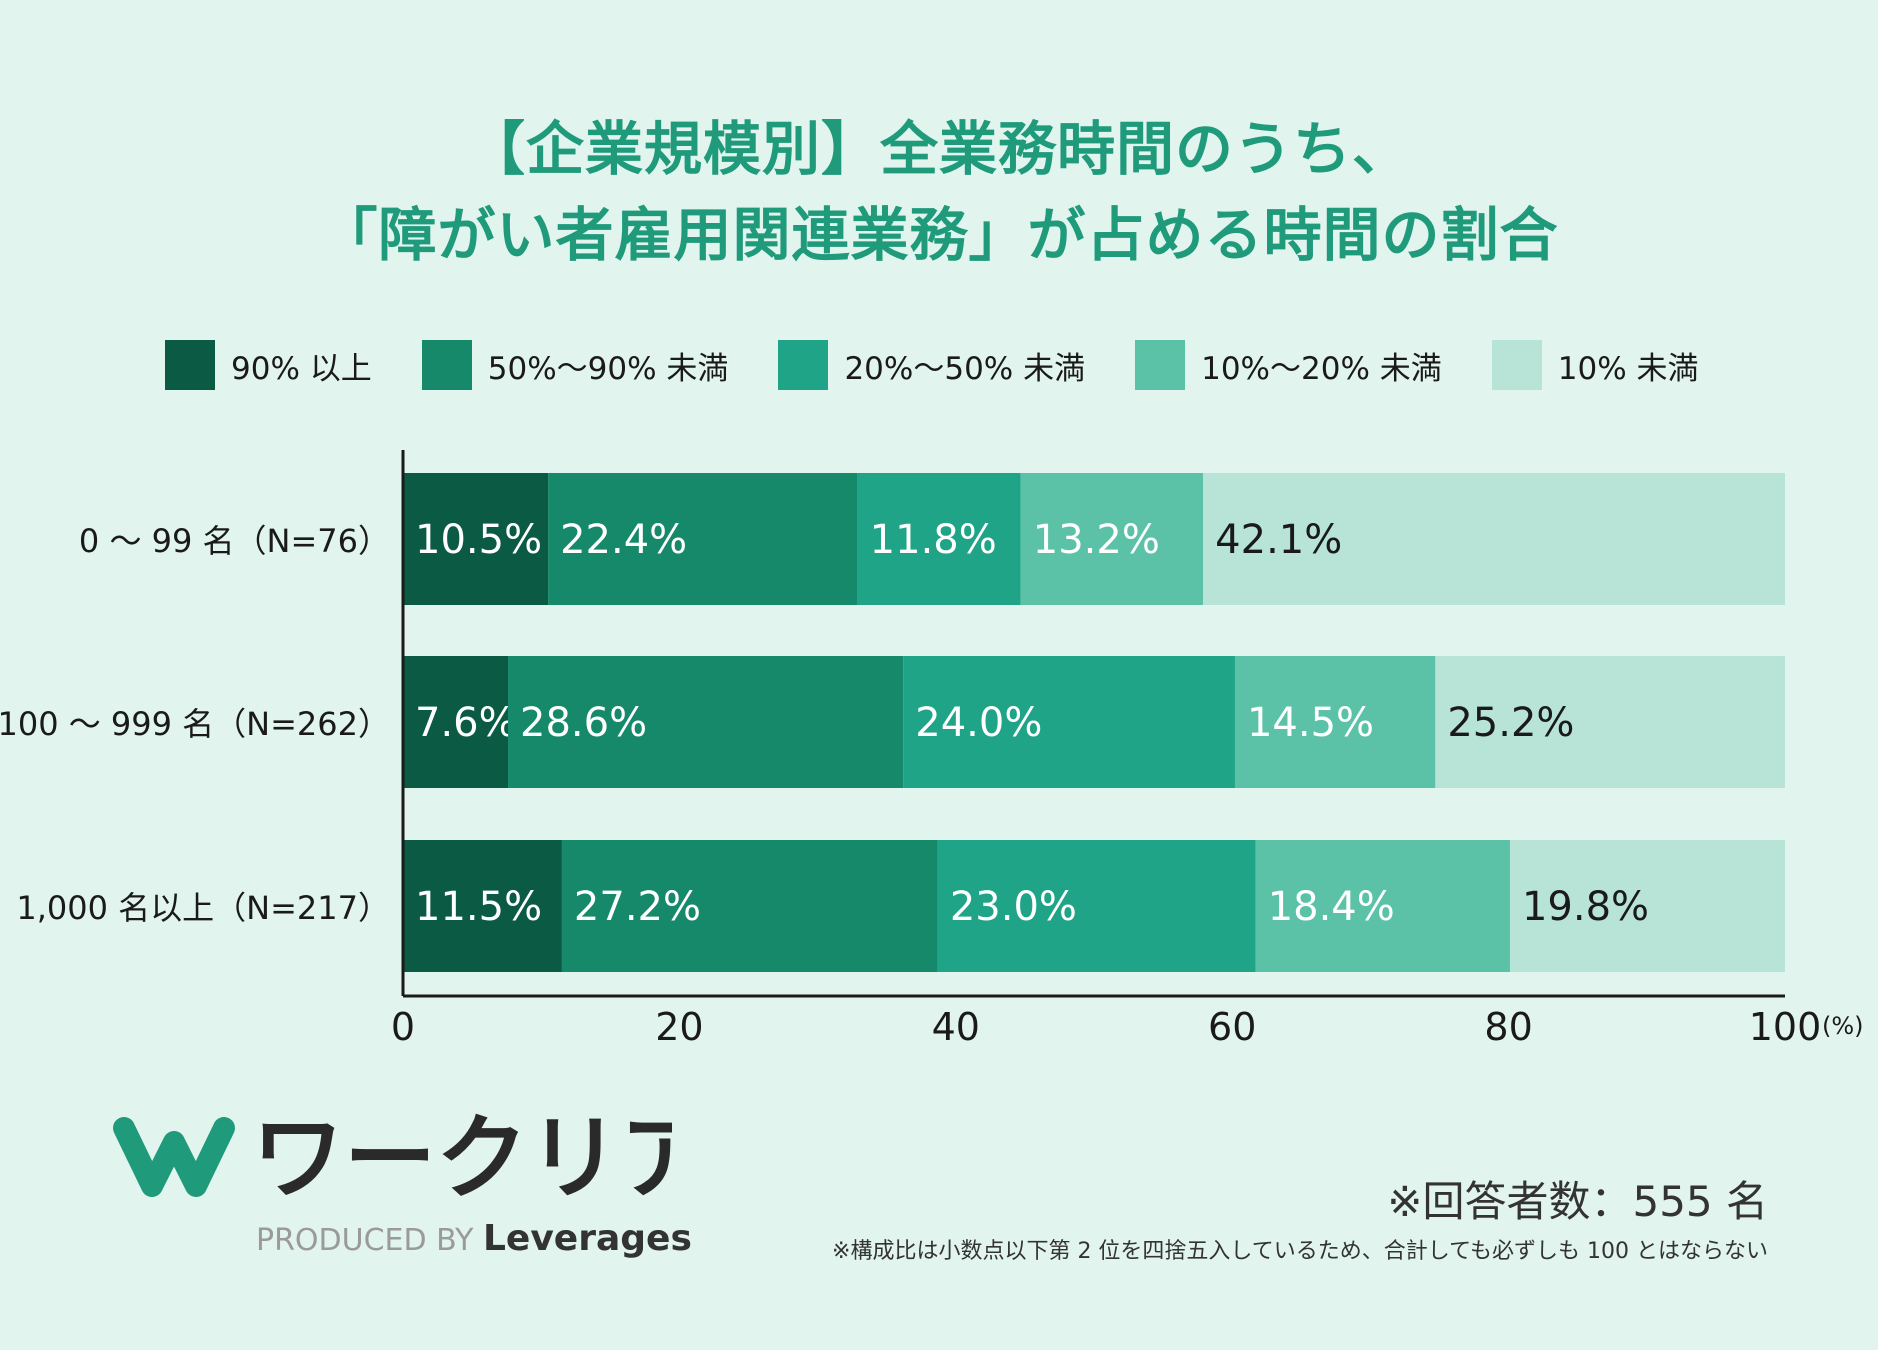  What do you see at coordinates (956, 1027) in the screenshot?
I see `x-tick-label: 40` at bounding box center [956, 1027].